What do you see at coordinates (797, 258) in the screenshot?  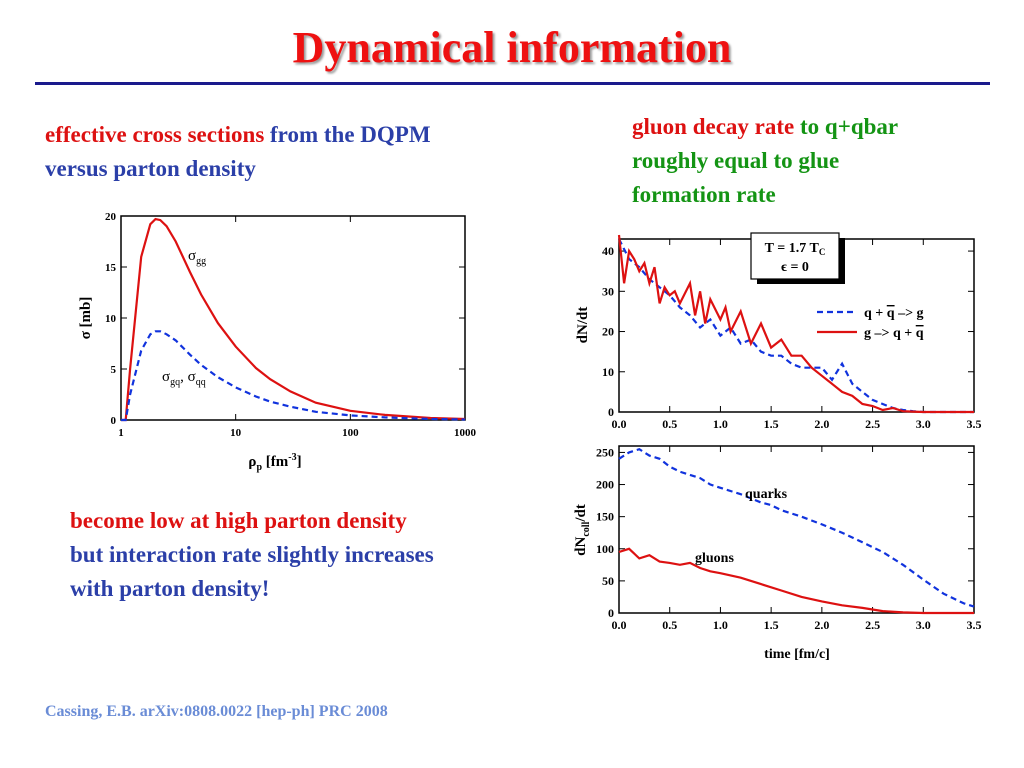 I see `annotation-box: T = 1.7 TC ϵ = 0` at bounding box center [797, 258].